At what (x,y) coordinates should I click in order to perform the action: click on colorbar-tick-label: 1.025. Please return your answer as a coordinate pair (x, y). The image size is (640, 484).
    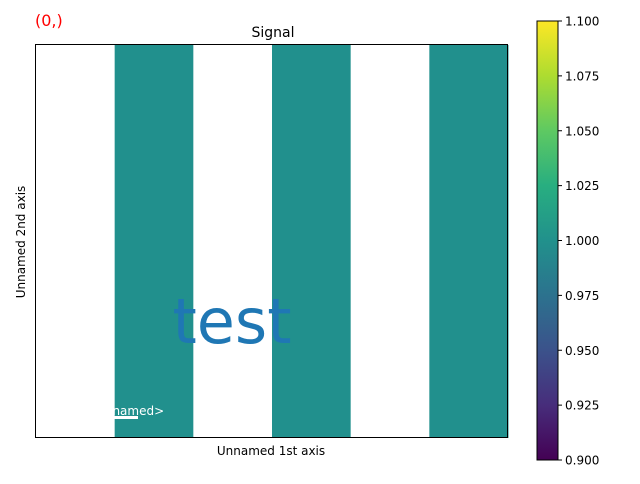
    Looking at the image, I should click on (582, 186).